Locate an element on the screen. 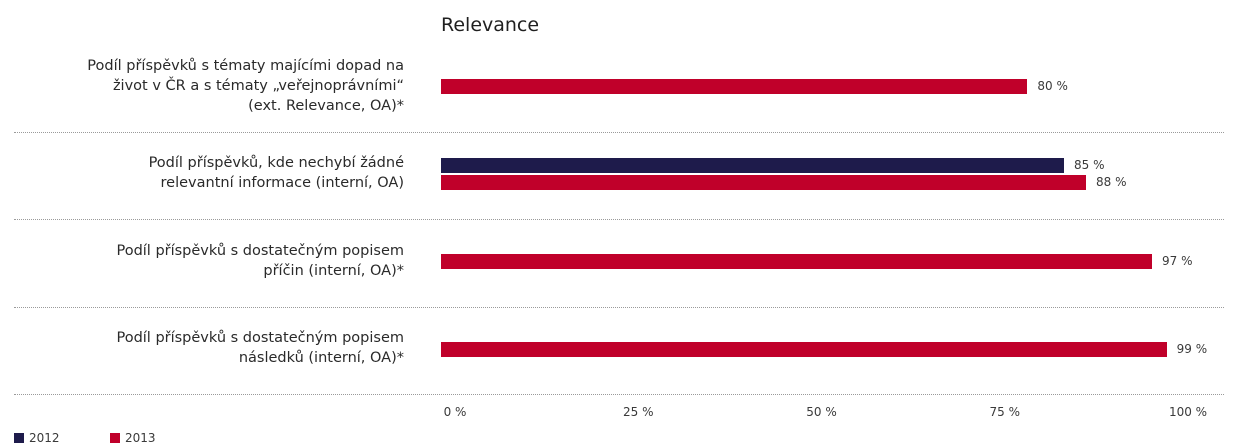 The height and width of the screenshot is (446, 1233). data-label: 85 % is located at coordinates (1089, 165).